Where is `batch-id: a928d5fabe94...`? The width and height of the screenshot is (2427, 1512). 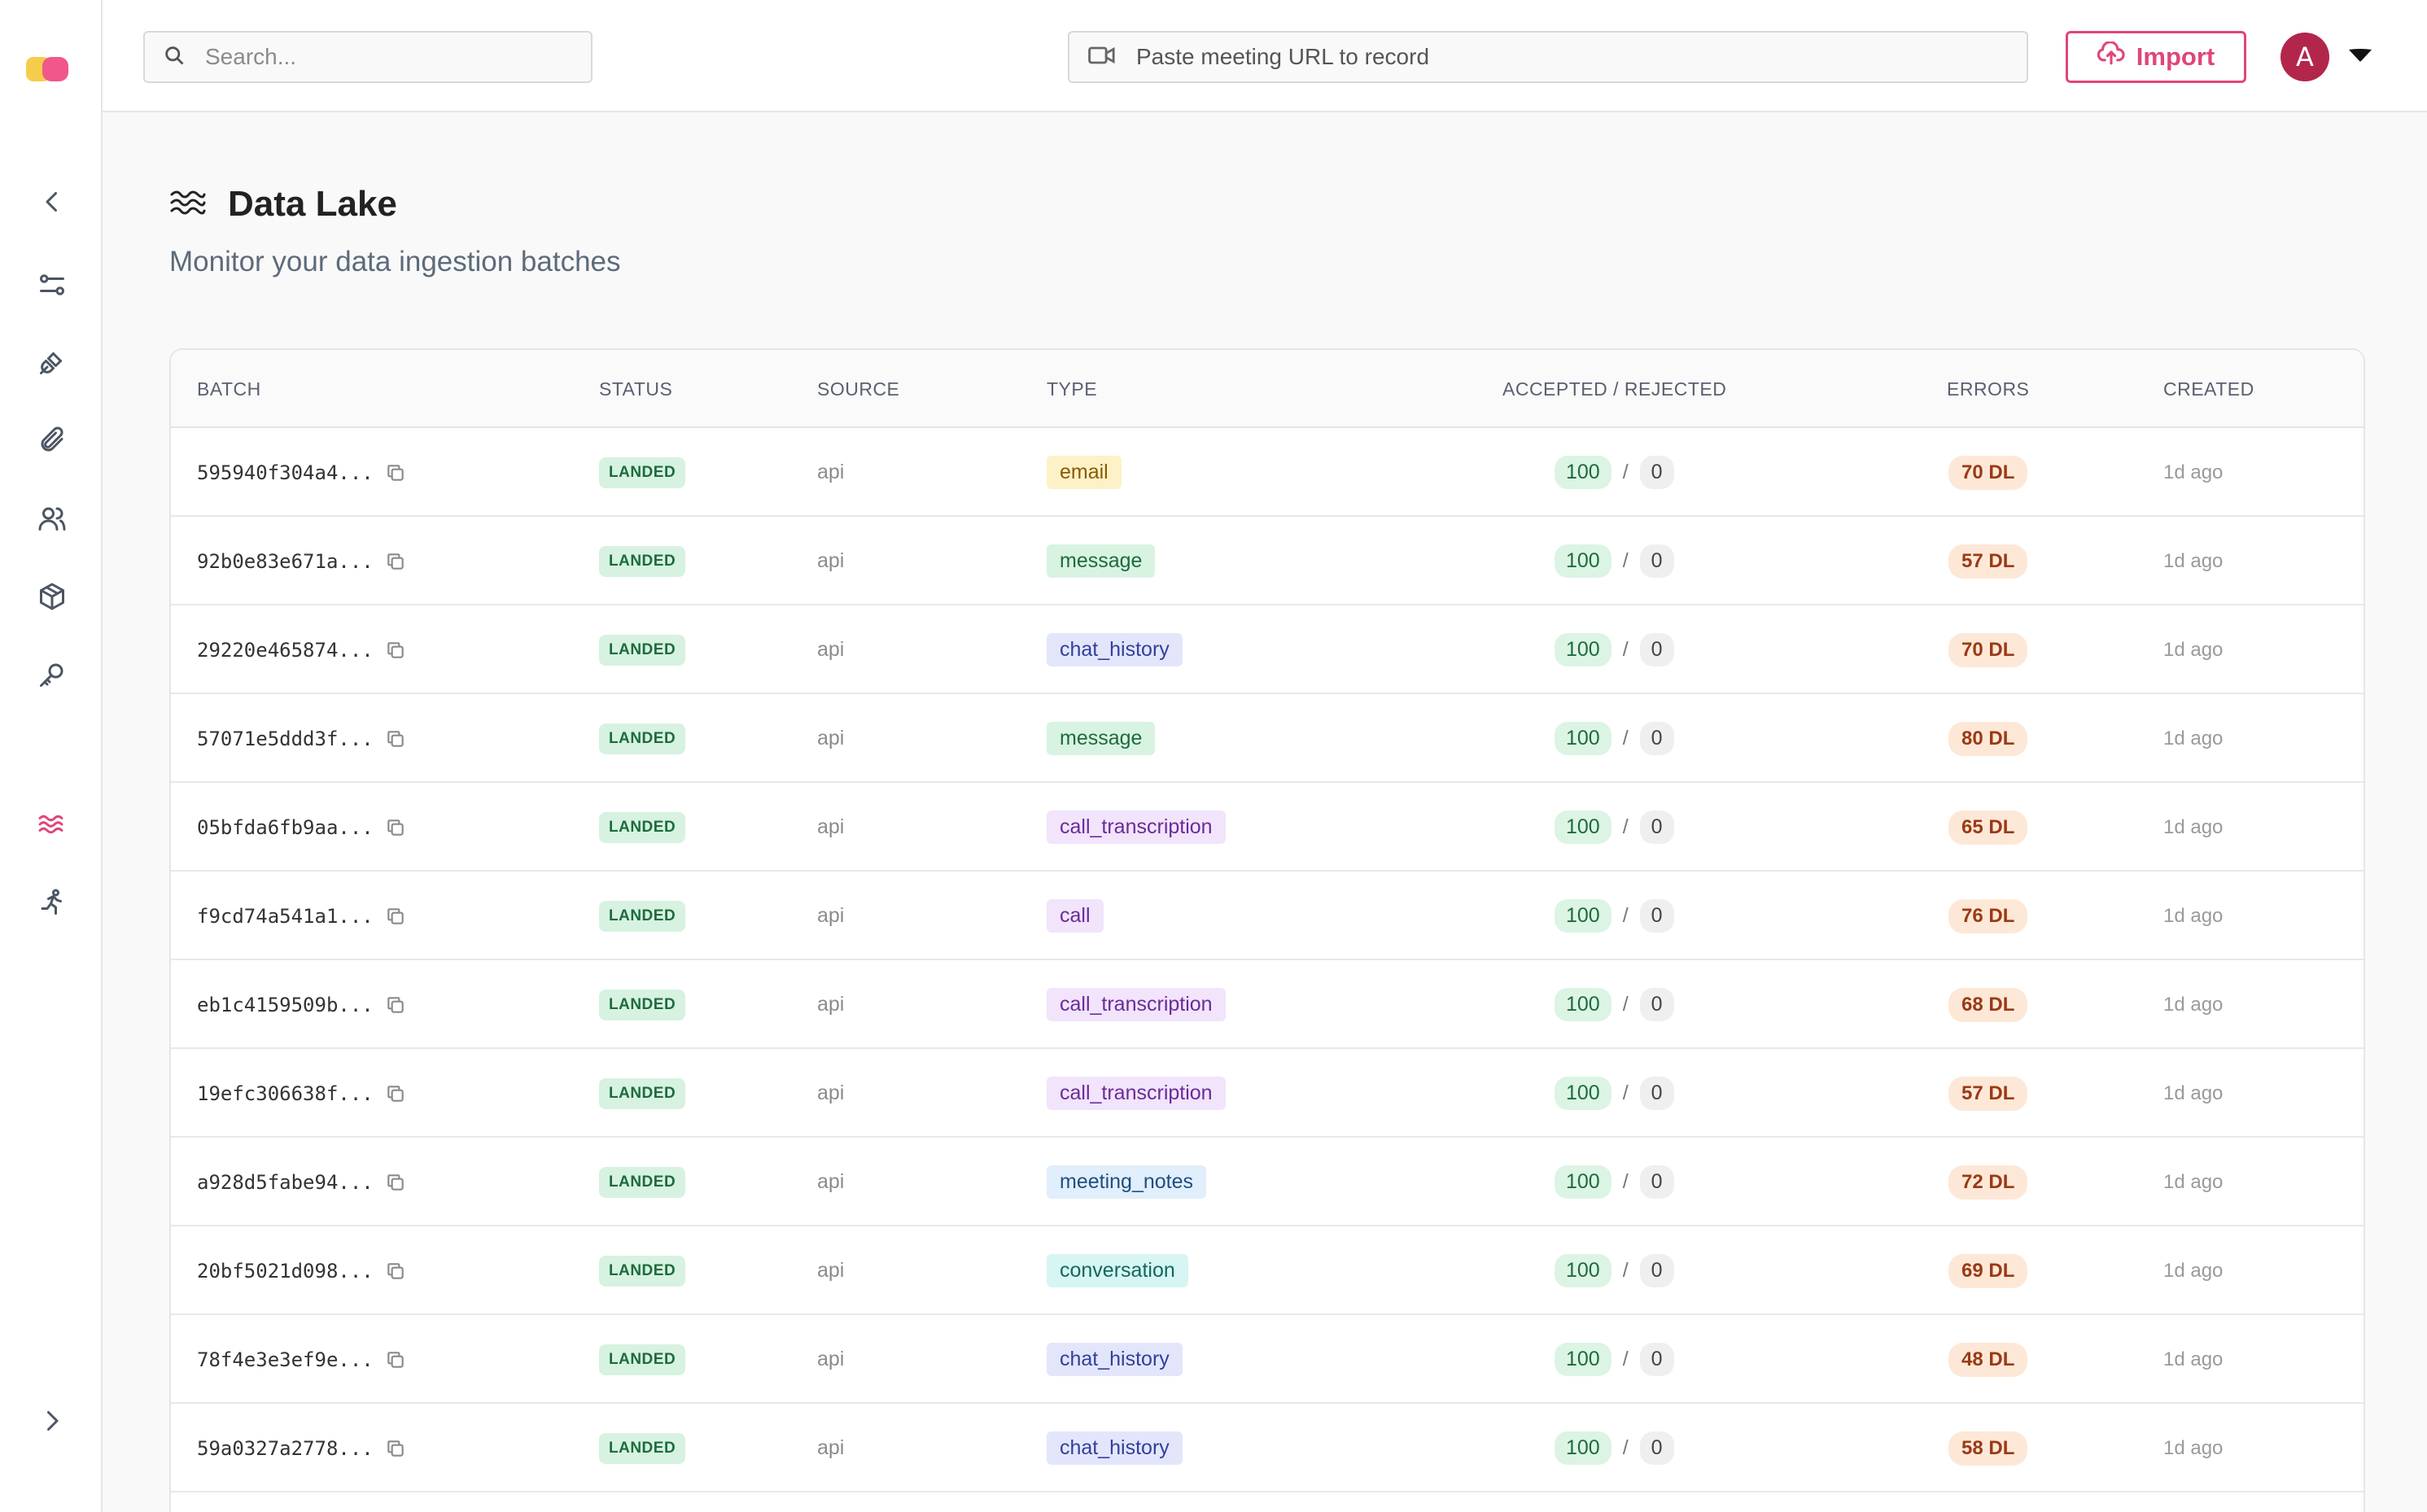 batch-id: a928d5fabe94... is located at coordinates (285, 1182).